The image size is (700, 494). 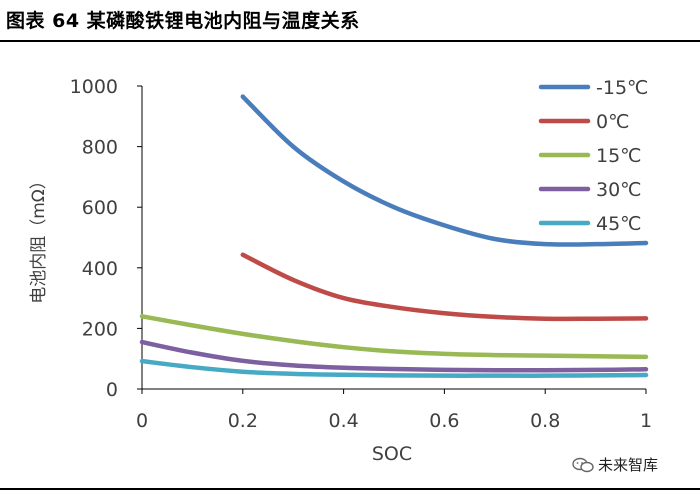 What do you see at coordinates (628, 465) in the screenshot?
I see `watermark-text: 未来智库` at bounding box center [628, 465].